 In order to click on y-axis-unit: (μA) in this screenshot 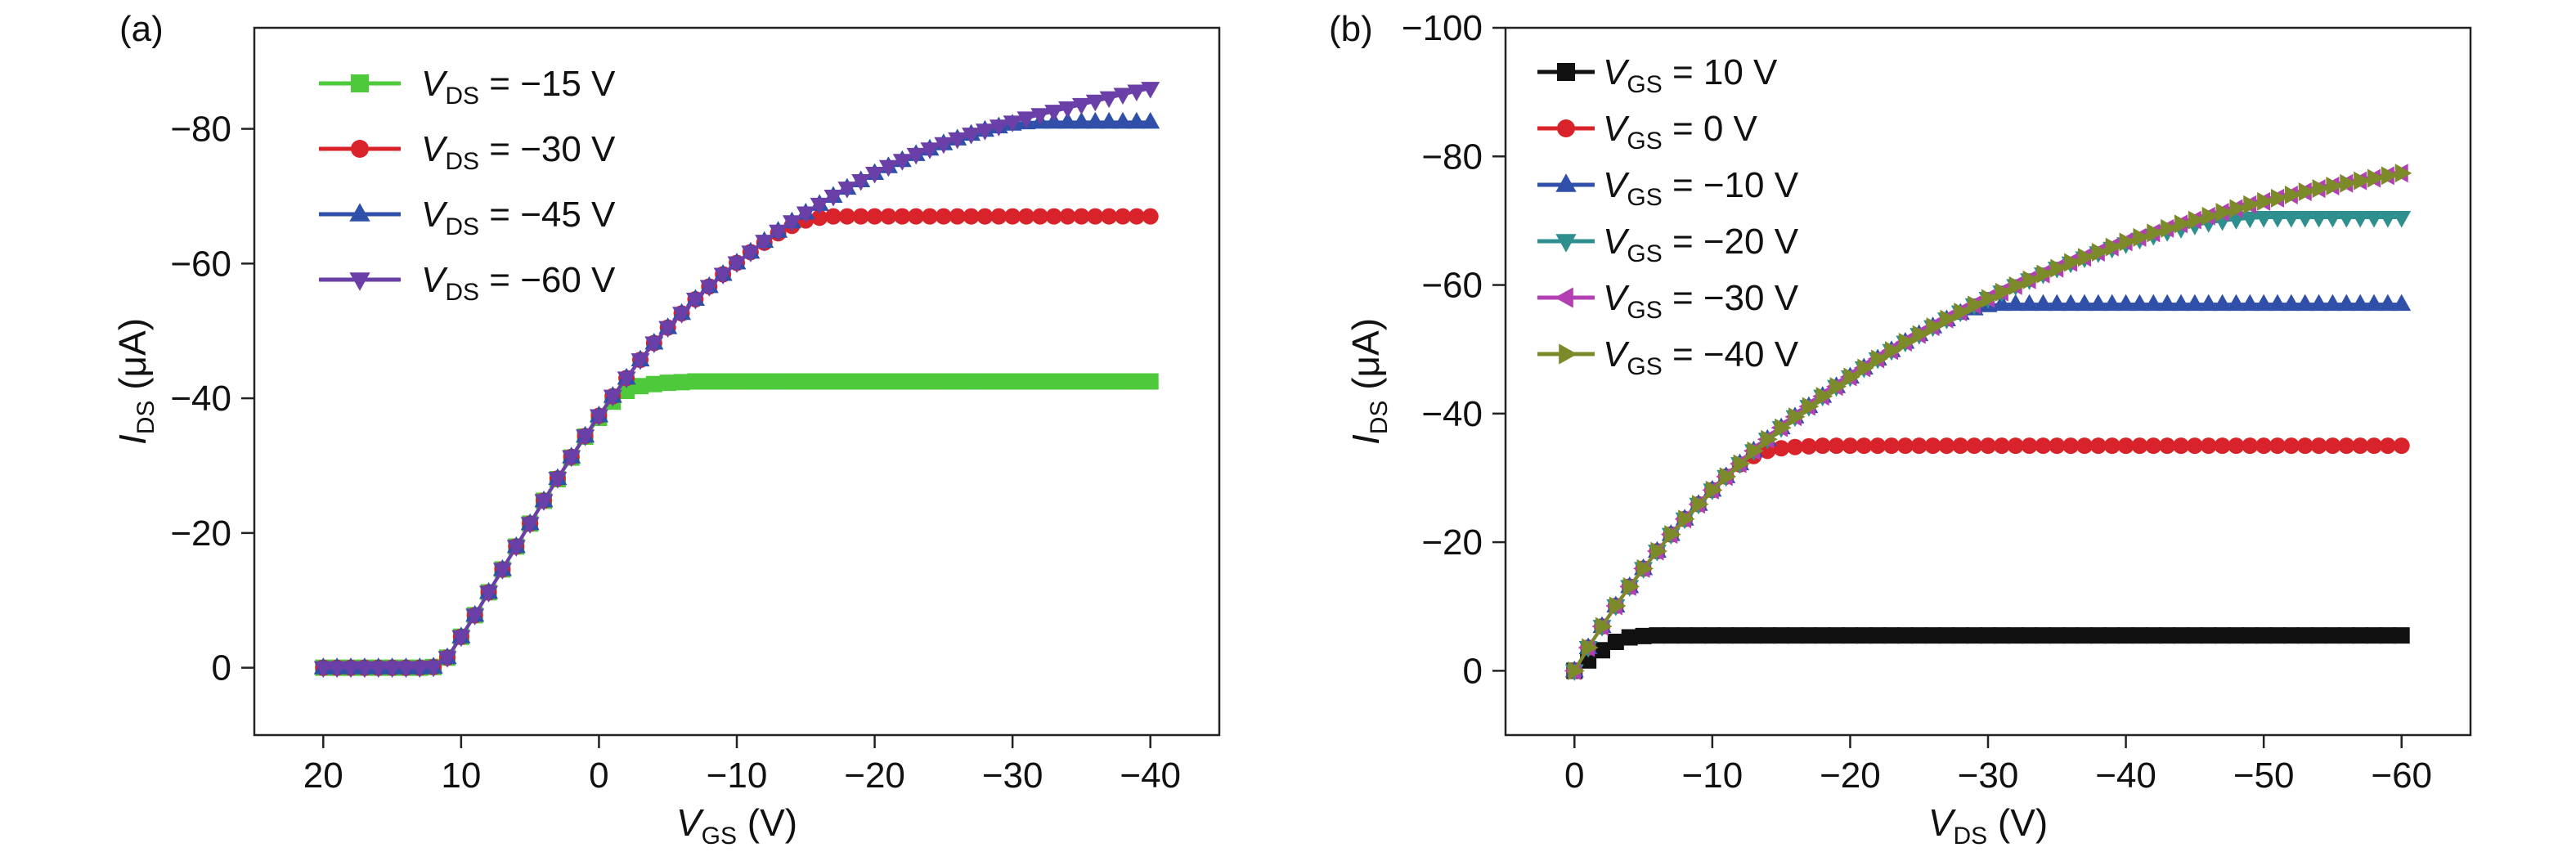, I will do `click(132, 359)`.